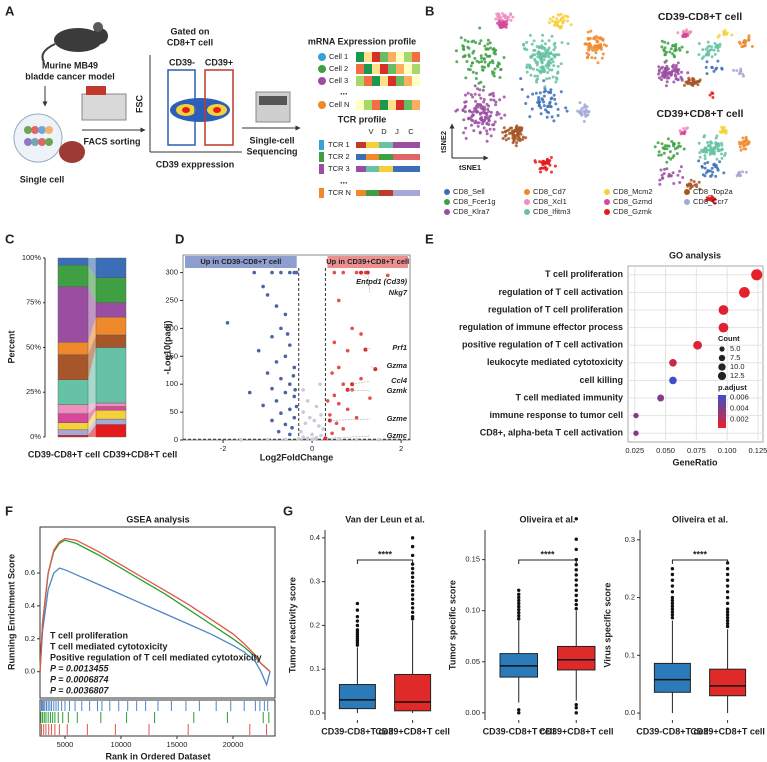 The width and height of the screenshot is (767, 762). Describe the element at coordinates (11, 346) in the screenshot. I see `y-axis-label: Percent` at that location.